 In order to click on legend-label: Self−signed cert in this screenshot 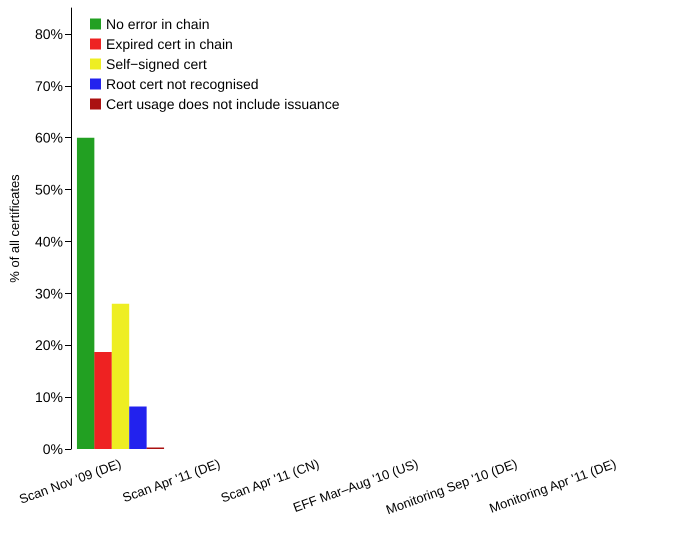, I will do `click(156, 64)`.